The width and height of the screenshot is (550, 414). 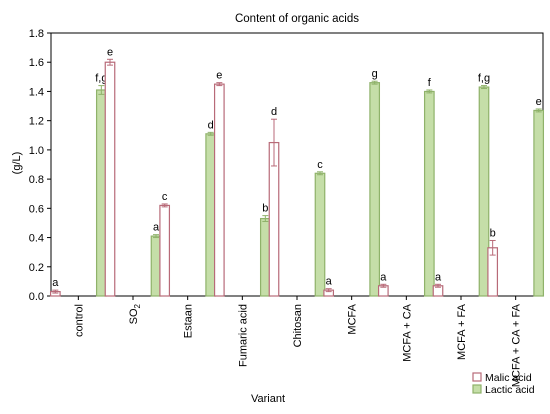 I want to click on significance-letter-1-7: f,g, so click(x=484, y=79).